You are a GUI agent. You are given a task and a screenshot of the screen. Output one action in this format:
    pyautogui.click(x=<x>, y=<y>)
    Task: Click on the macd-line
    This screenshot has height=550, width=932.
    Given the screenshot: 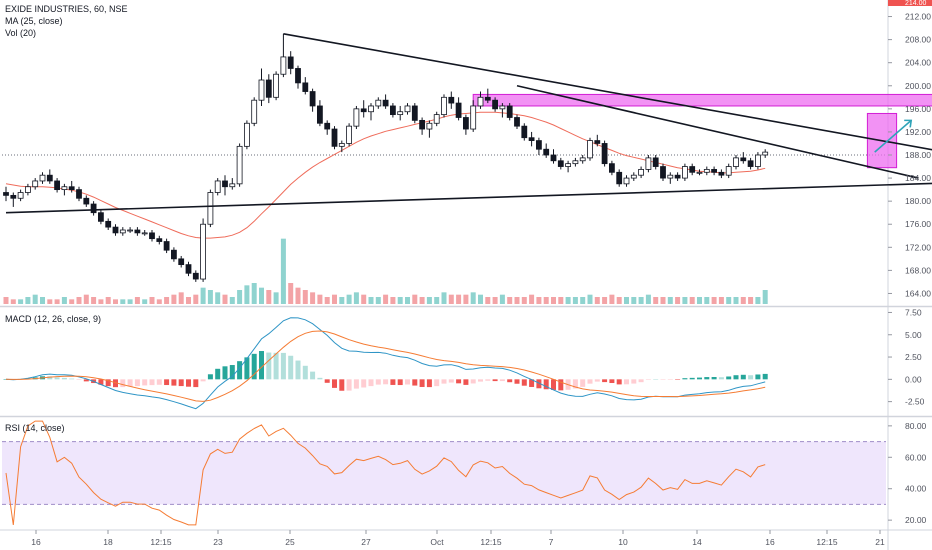 What is the action you would take?
    pyautogui.click(x=385, y=363)
    